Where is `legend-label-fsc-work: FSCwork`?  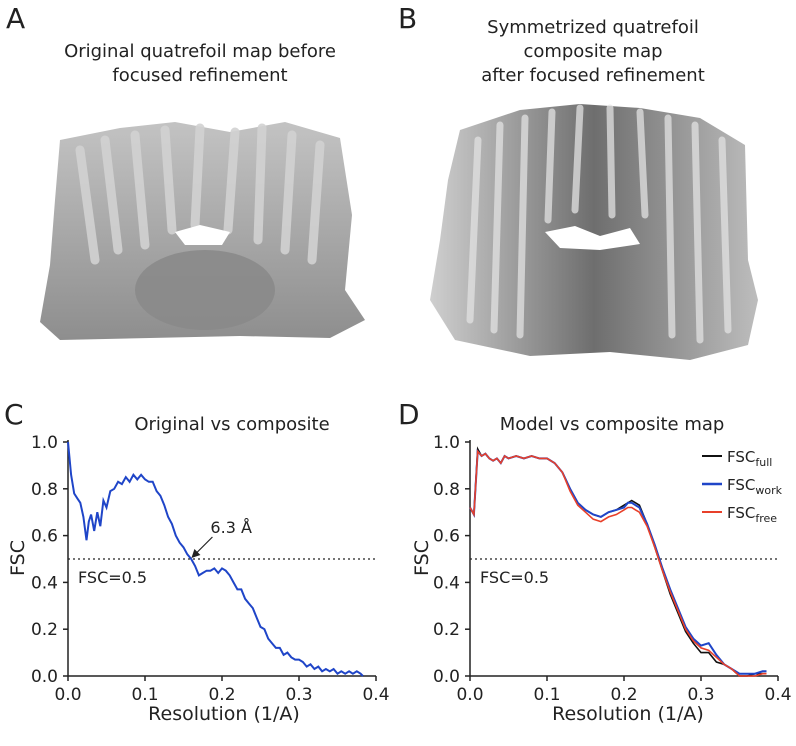
legend-label-fsc-work: FSCwork is located at coordinates (755, 486).